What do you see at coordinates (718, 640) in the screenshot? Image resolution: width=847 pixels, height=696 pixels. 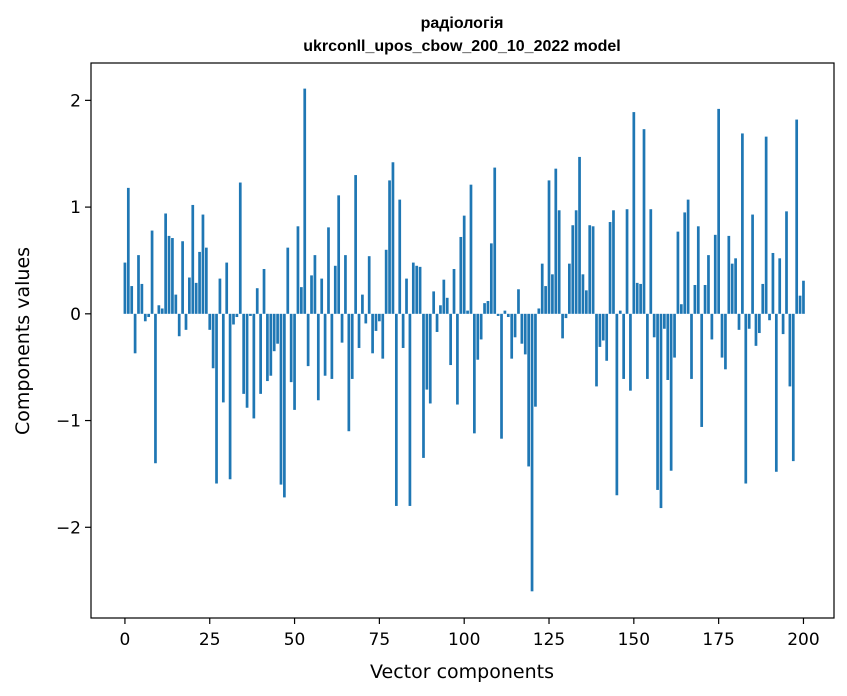 I see `x-tick-label: 175` at bounding box center [718, 640].